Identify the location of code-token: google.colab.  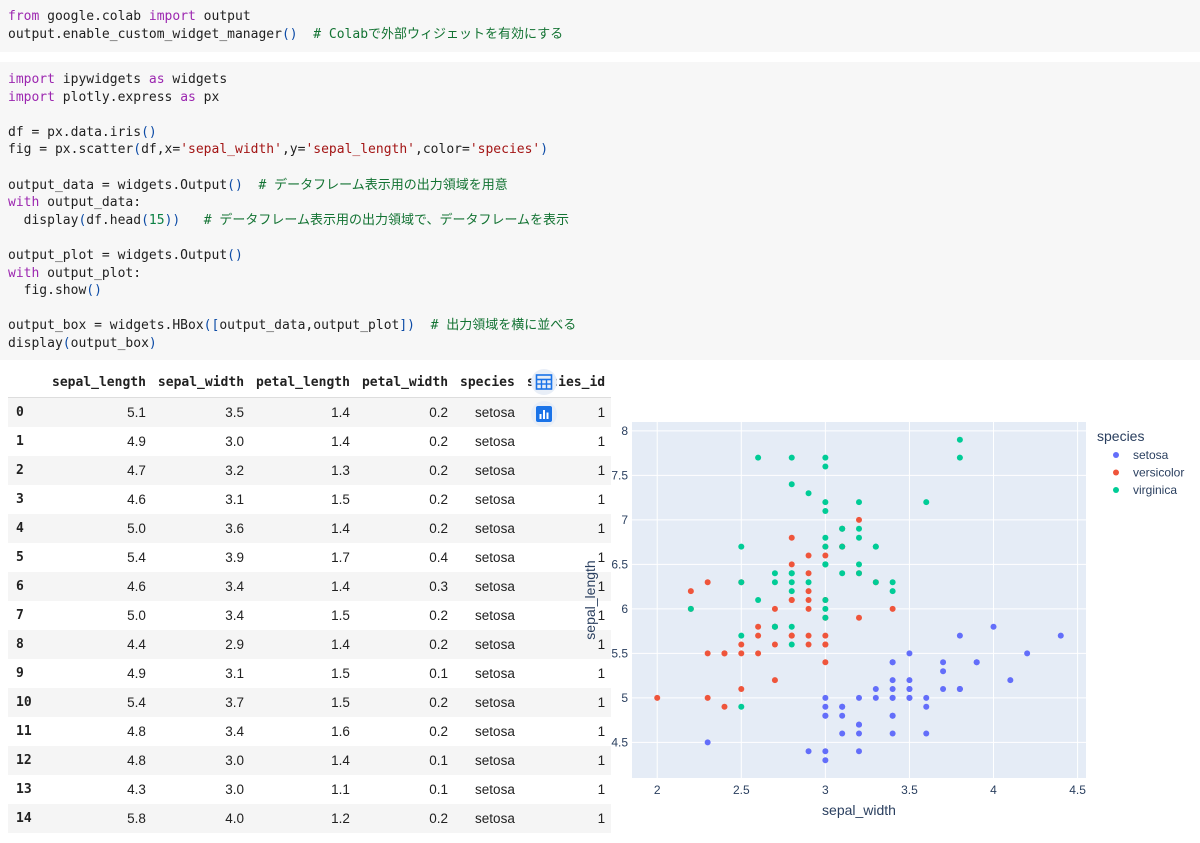
(94, 16).